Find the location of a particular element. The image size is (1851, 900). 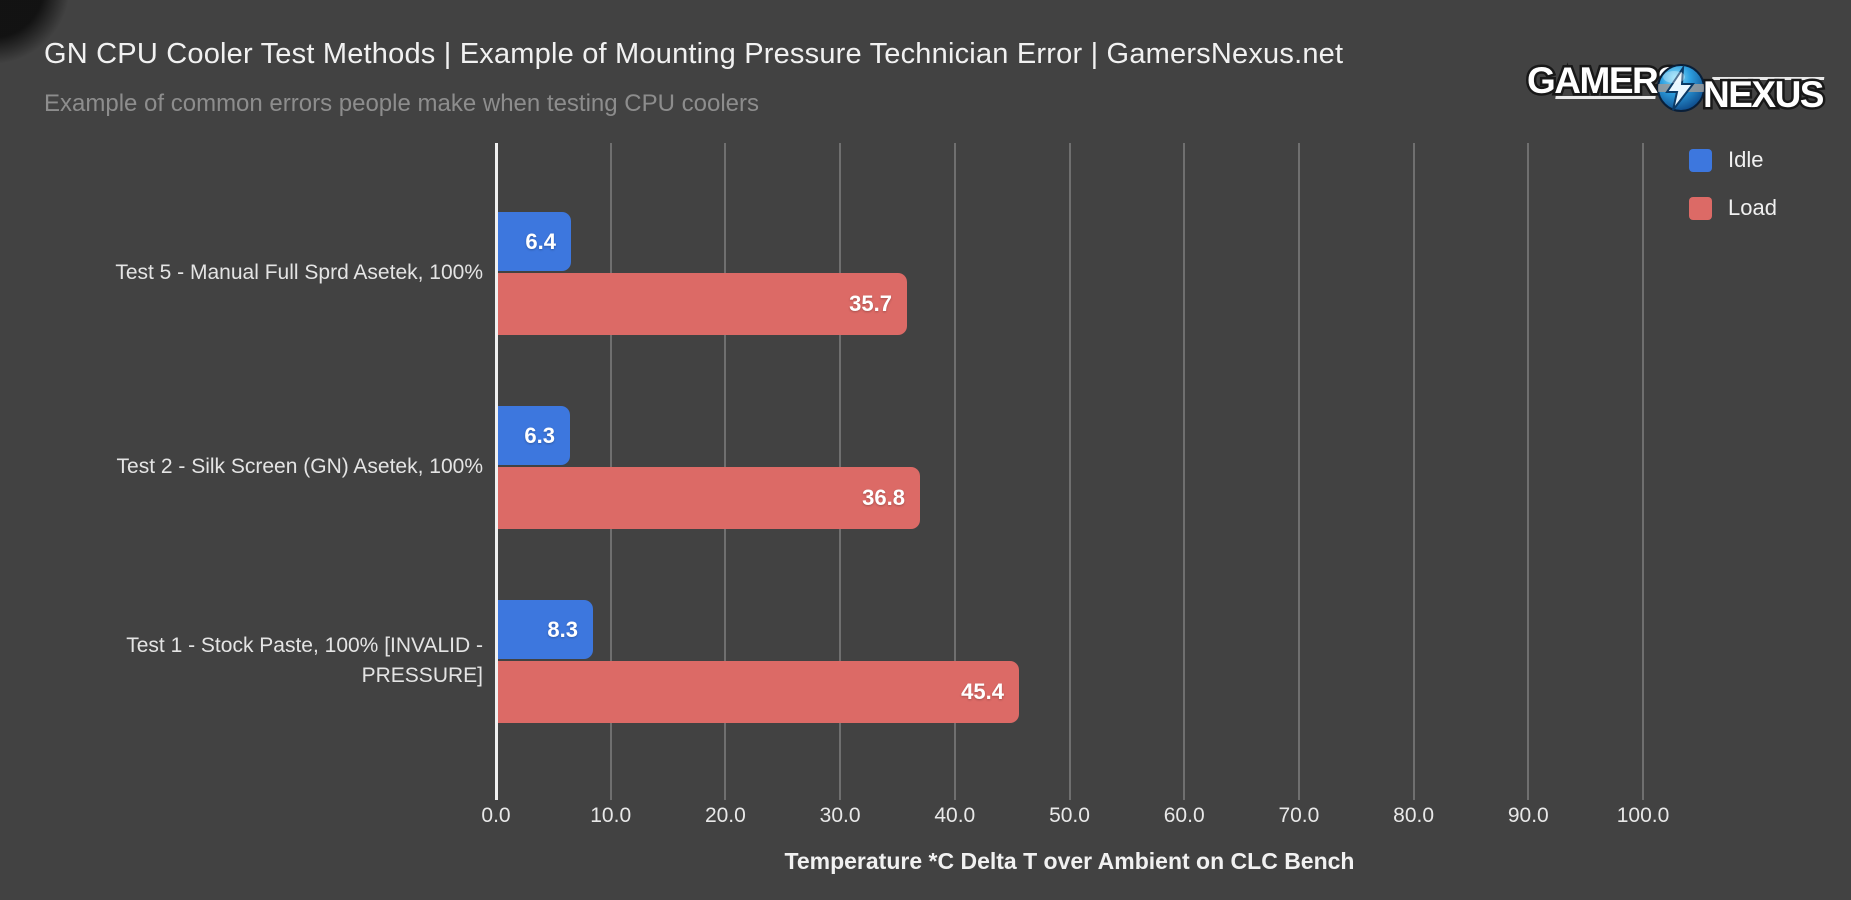

logo-underline-left is located at coordinates (1605, 97).